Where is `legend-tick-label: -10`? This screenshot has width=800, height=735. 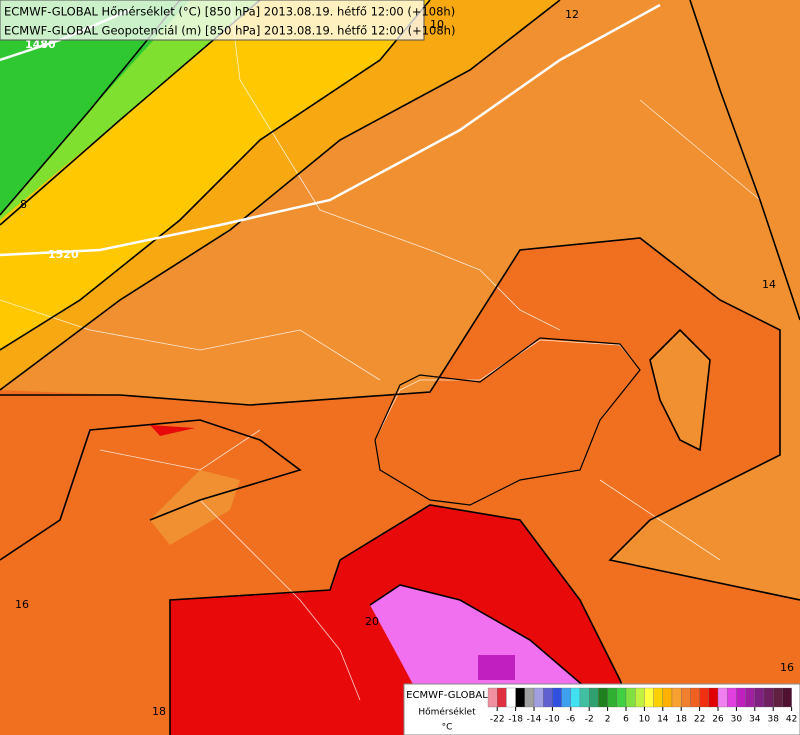
legend-tick-label: -10 is located at coordinates (552, 720).